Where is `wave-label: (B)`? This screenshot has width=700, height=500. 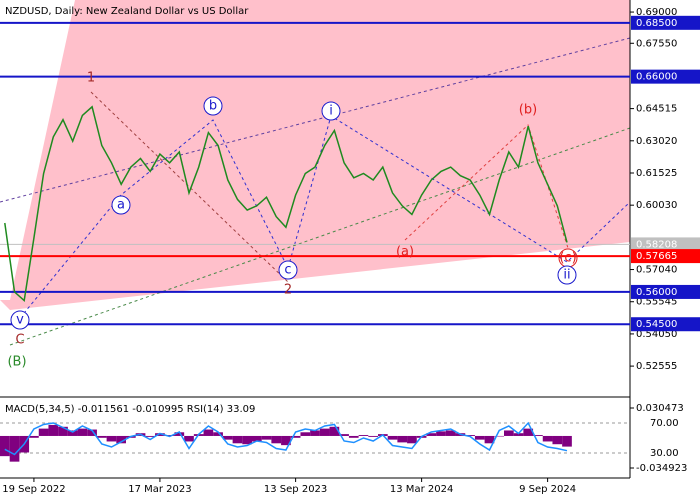 wave-label: (B) is located at coordinates (16, 362).